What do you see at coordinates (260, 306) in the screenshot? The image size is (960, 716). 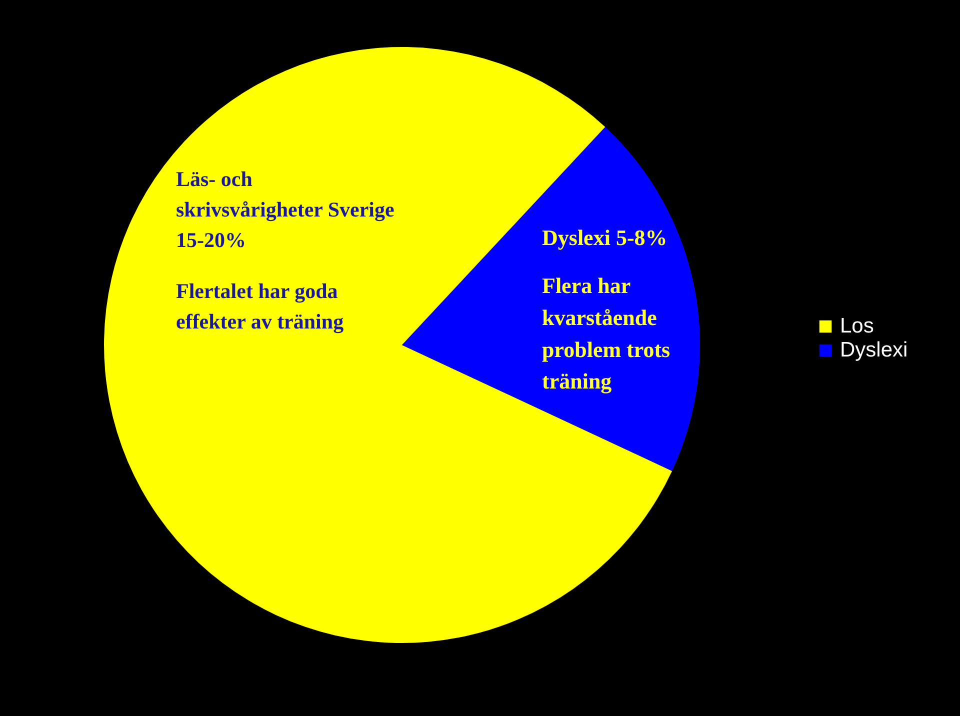 I see `text: Flertalet har goda effekter av träning` at bounding box center [260, 306].